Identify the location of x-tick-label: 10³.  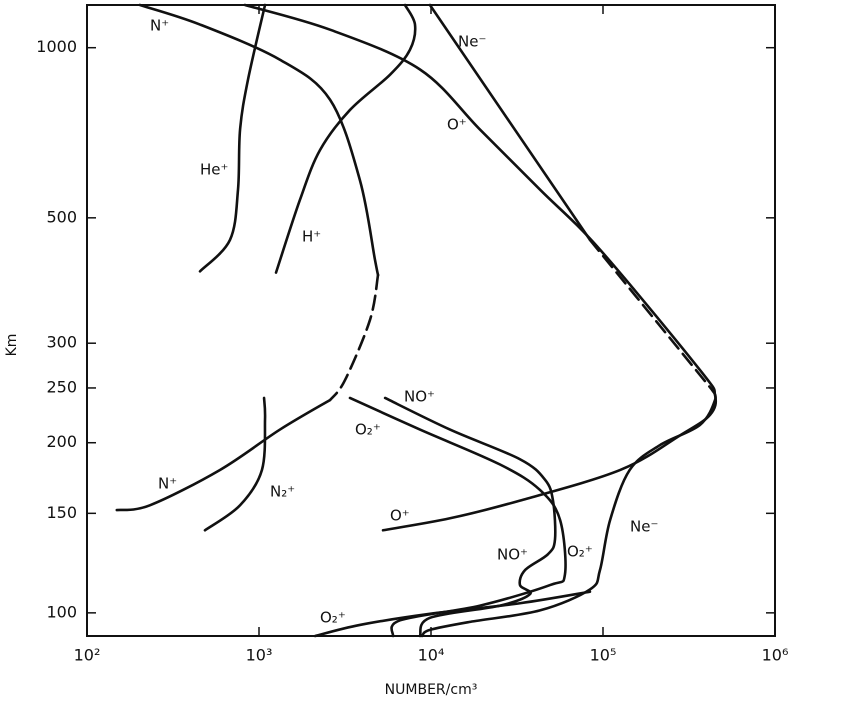
(259, 655).